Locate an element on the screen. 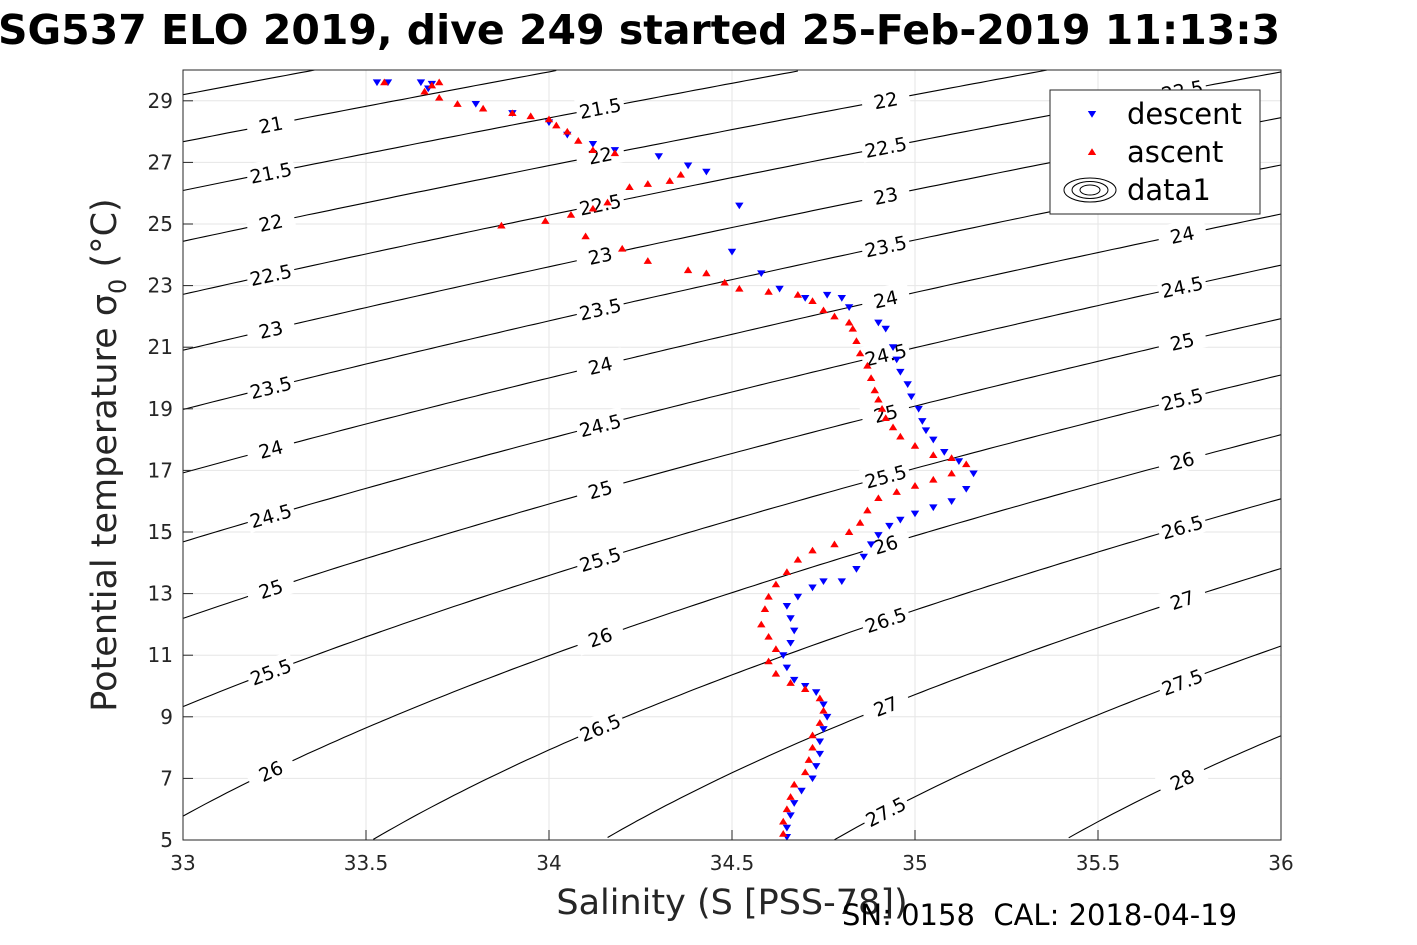  y-axis-label-subscript: 0 is located at coordinates (118, 286).